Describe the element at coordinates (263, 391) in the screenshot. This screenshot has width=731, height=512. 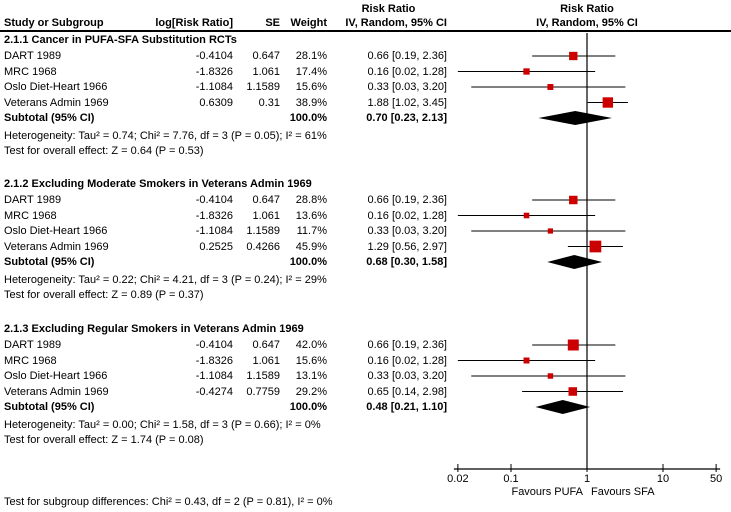
I see `se-value: 0.7759` at that location.